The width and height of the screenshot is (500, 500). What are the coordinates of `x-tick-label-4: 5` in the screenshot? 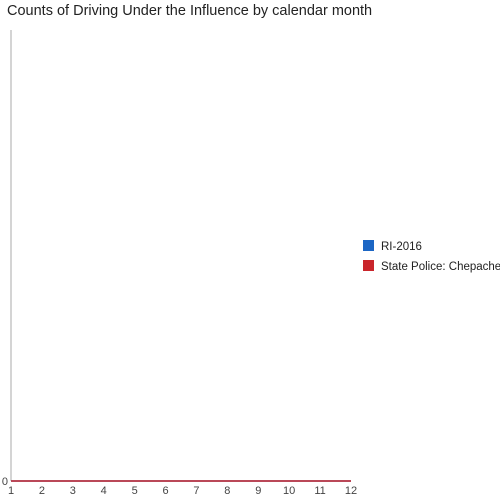 It's located at (135, 491).